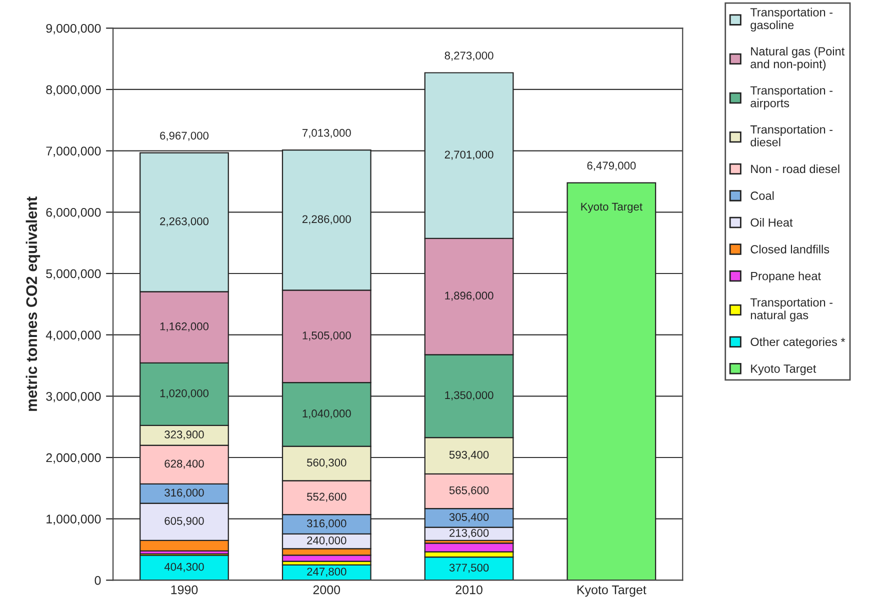 Image resolution: width=890 pixels, height=612 pixels. What do you see at coordinates (791, 20) in the screenshot?
I see `legend-label: Transportation - gasoline` at bounding box center [791, 20].